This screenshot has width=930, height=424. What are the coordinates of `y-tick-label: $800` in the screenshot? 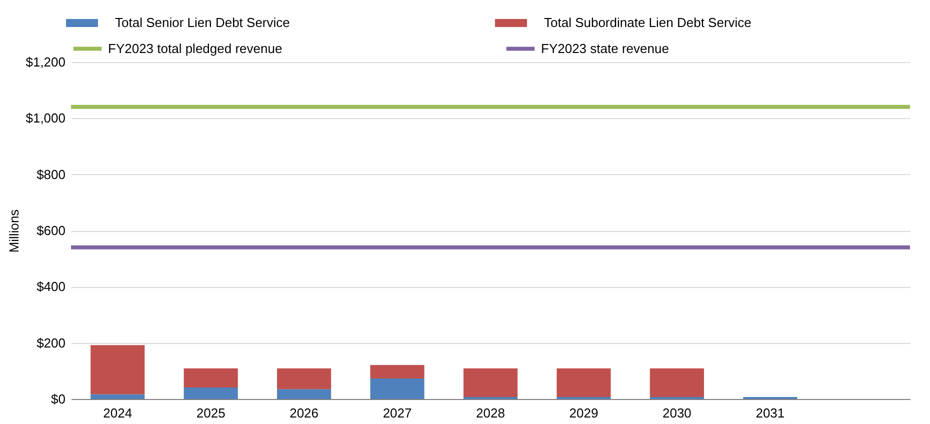 It's located at (51, 174).